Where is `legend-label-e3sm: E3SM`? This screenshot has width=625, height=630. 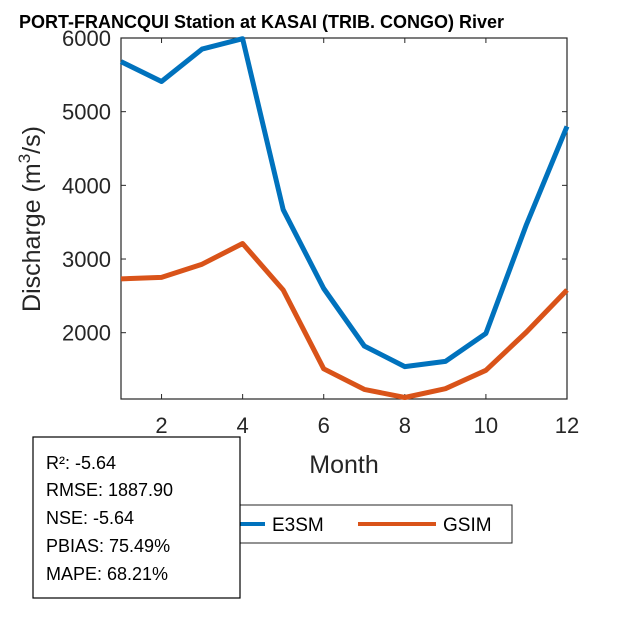
legend-label-e3sm: E3SM is located at coordinates (298, 525).